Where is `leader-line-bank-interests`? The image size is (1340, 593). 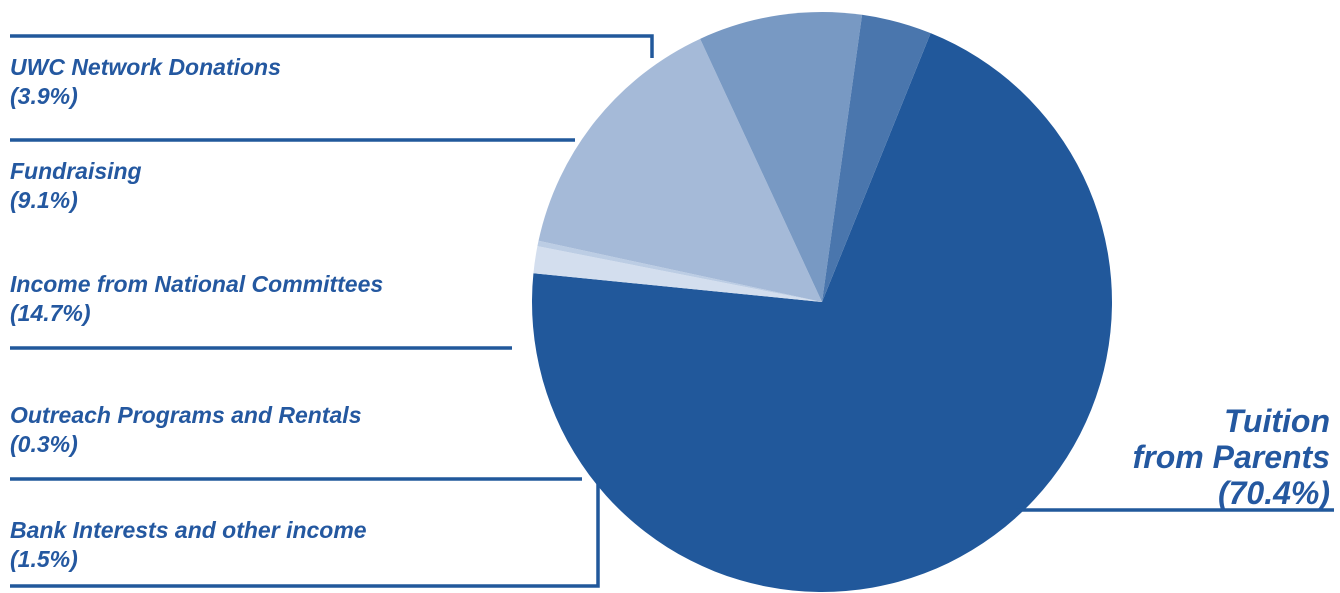
leader-line-bank-interests is located at coordinates (305, 531).